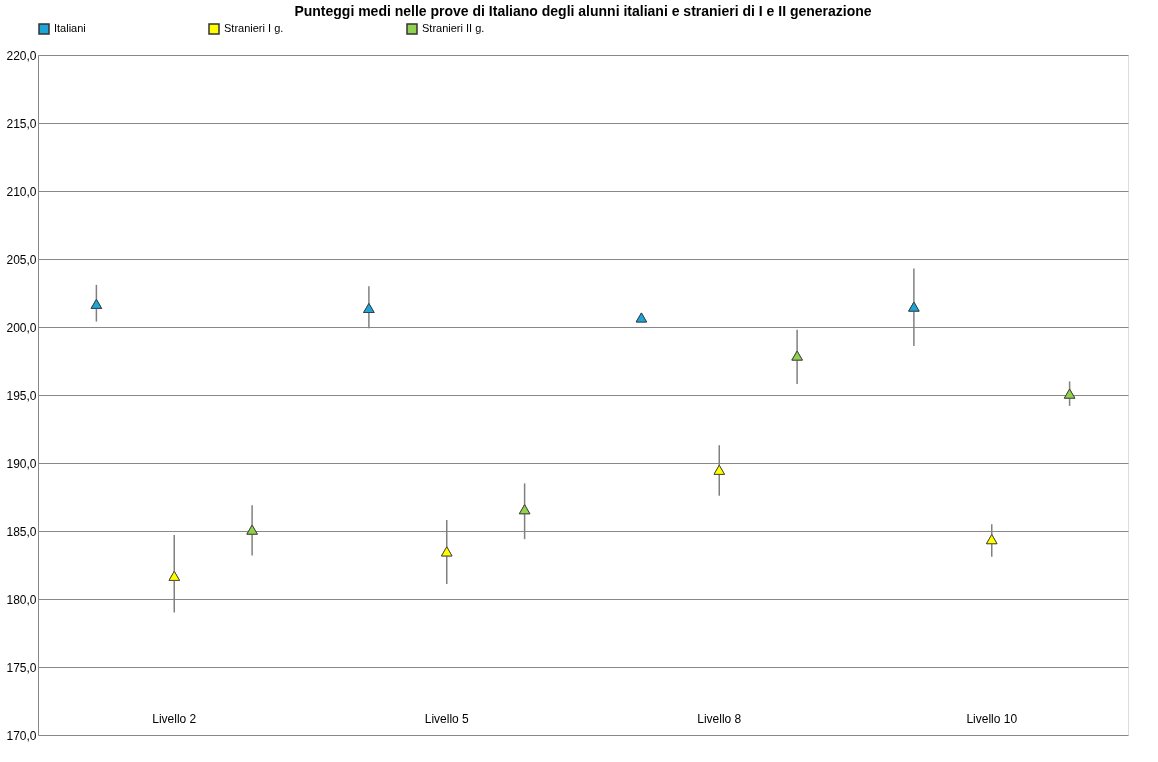 This screenshot has height=762, width=1158. Describe the element at coordinates (719, 718) in the screenshot. I see `x-tick-label: Livello 8` at that location.